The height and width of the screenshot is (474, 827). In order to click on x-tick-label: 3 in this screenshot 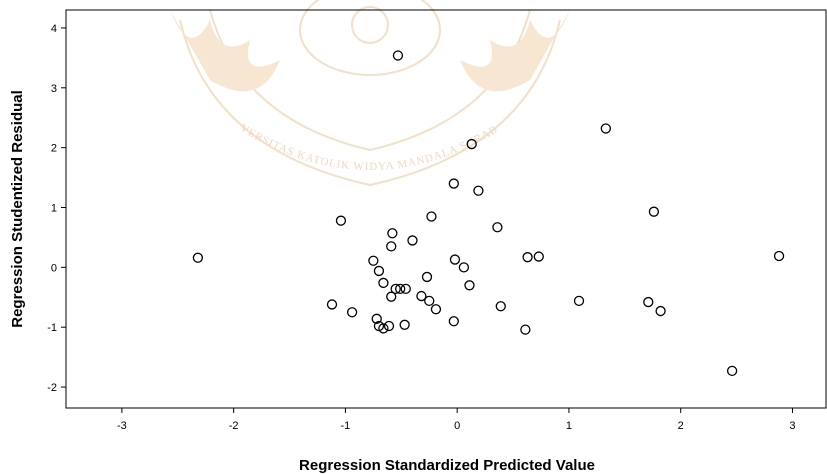, I will do `click(792, 426)`.